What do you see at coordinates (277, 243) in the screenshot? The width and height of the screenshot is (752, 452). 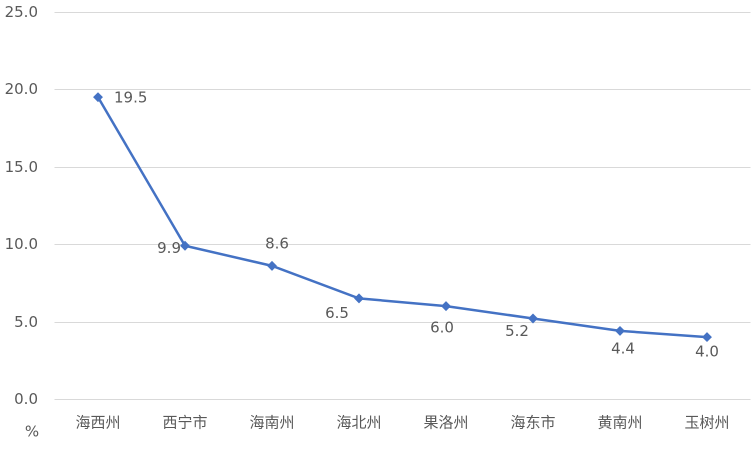 I see `data-label: 8.6` at bounding box center [277, 243].